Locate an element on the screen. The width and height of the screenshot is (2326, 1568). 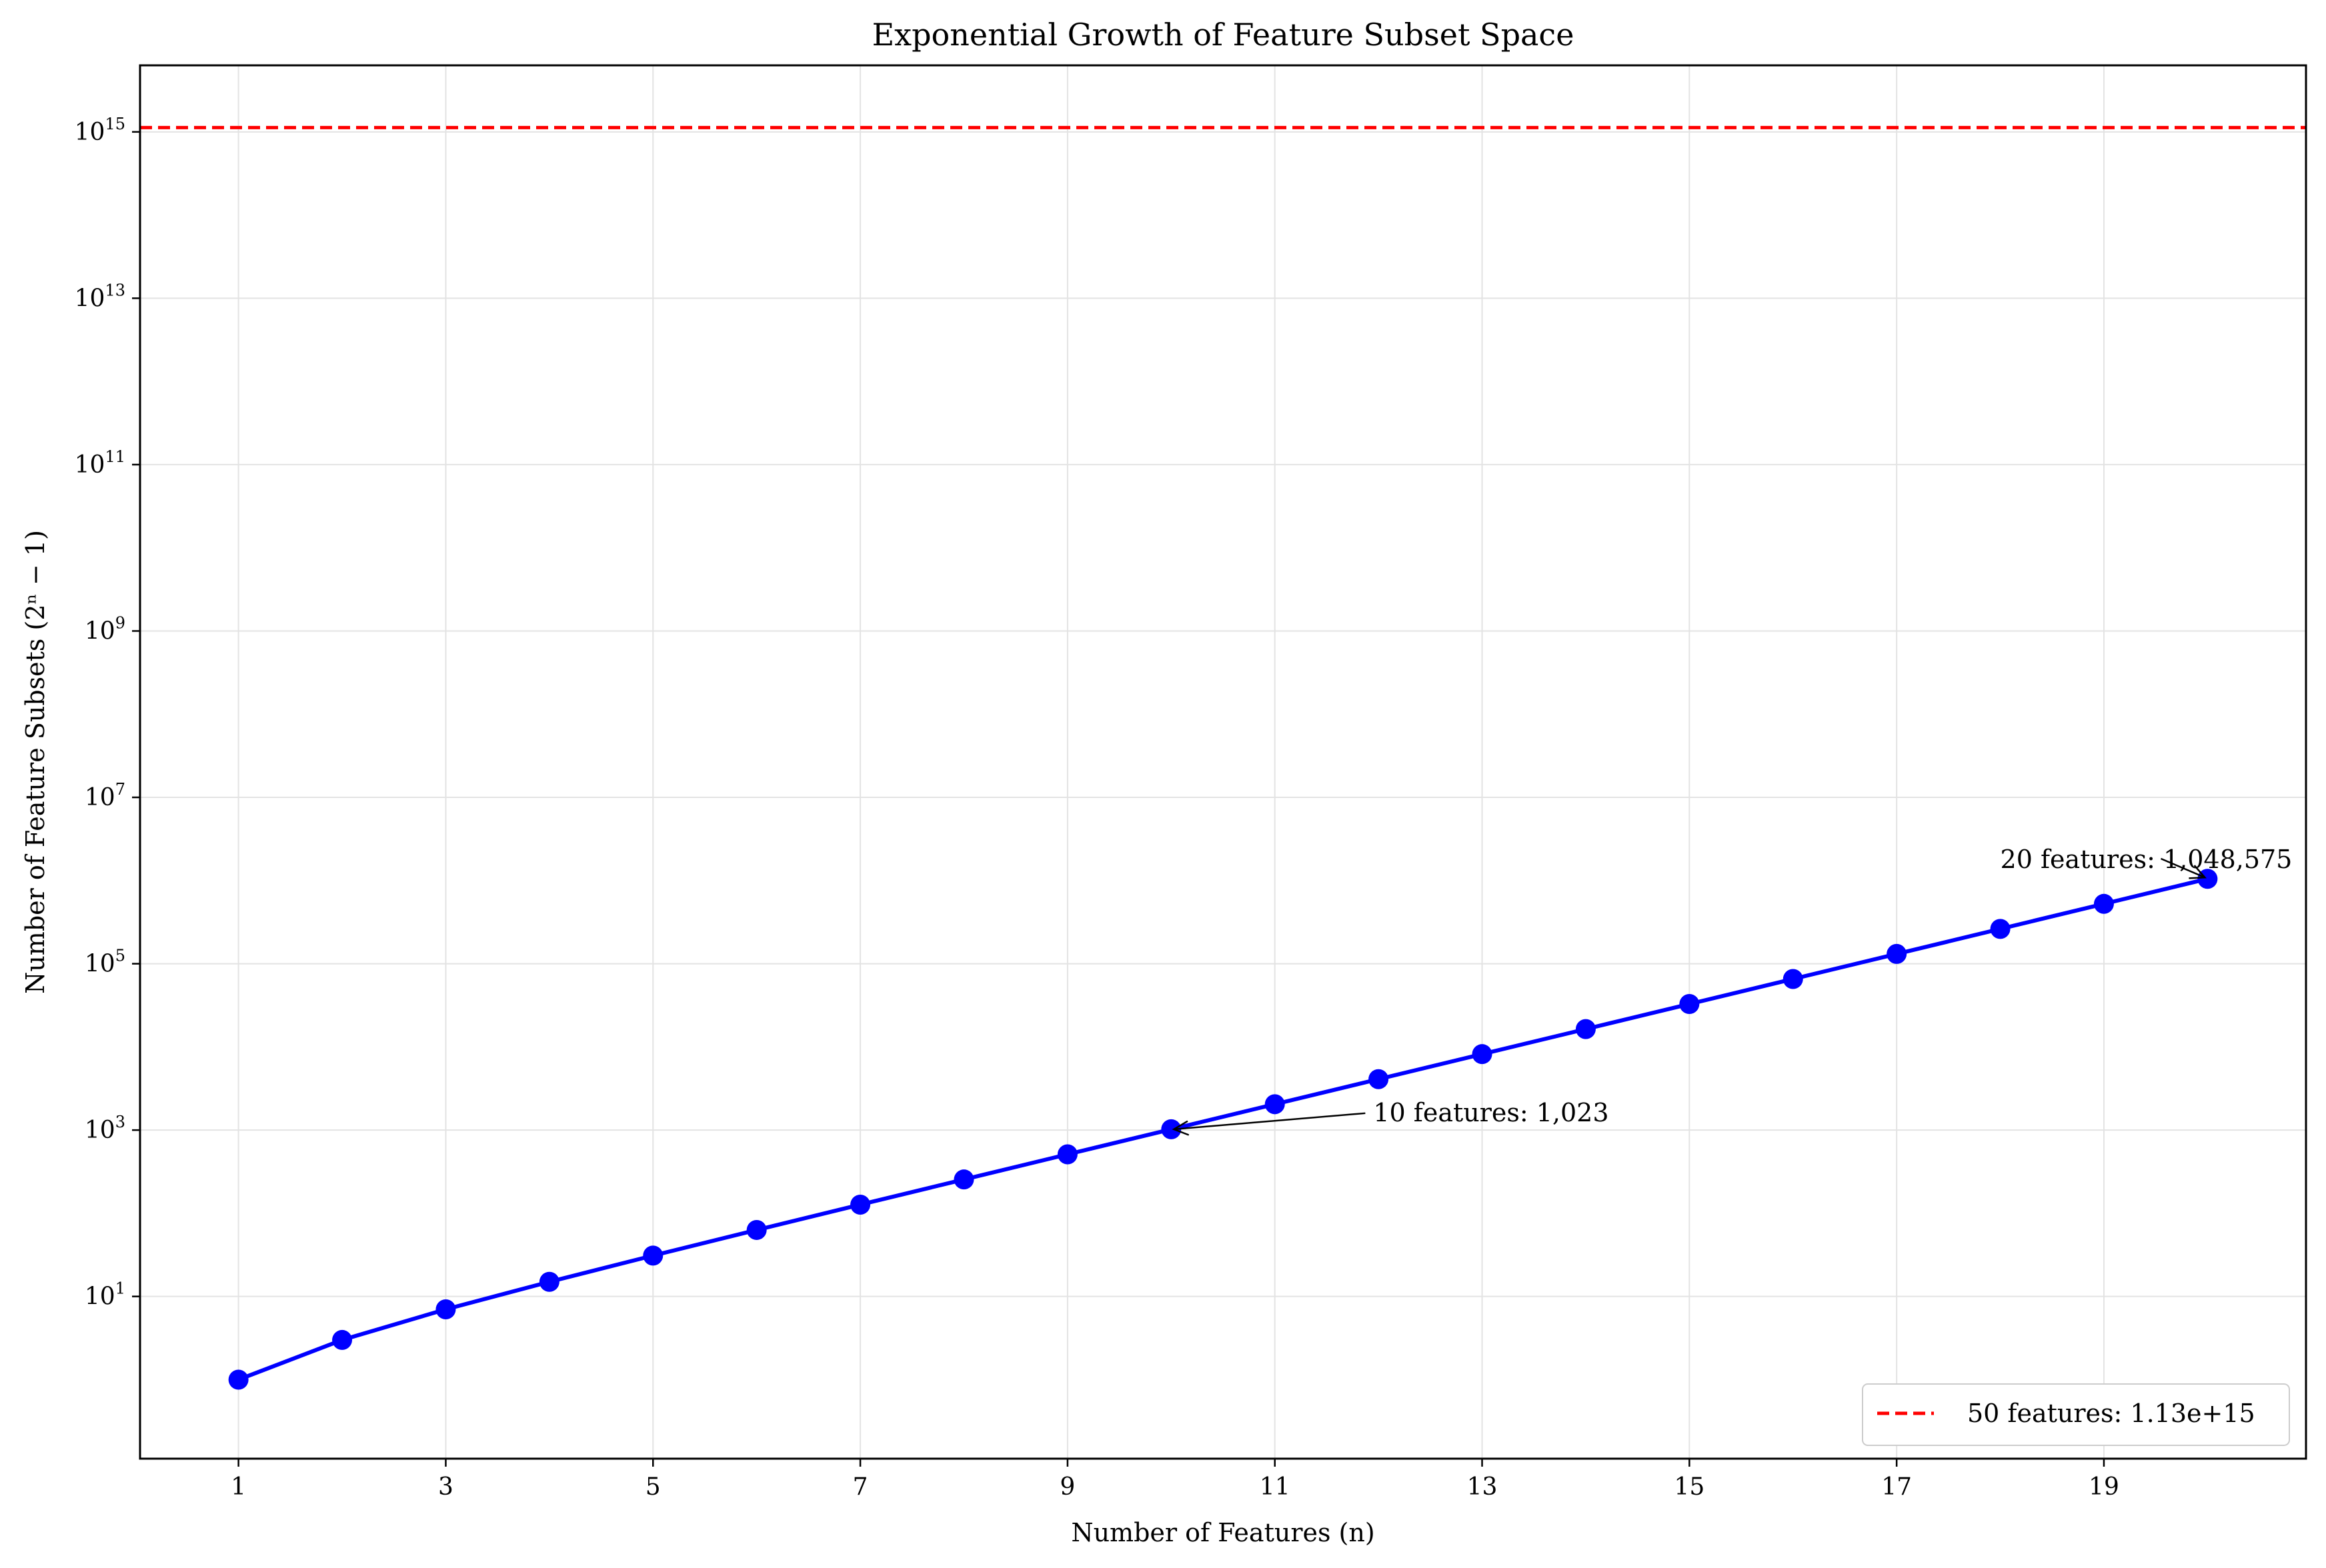
x-tick-label: 7 is located at coordinates (860, 1487).